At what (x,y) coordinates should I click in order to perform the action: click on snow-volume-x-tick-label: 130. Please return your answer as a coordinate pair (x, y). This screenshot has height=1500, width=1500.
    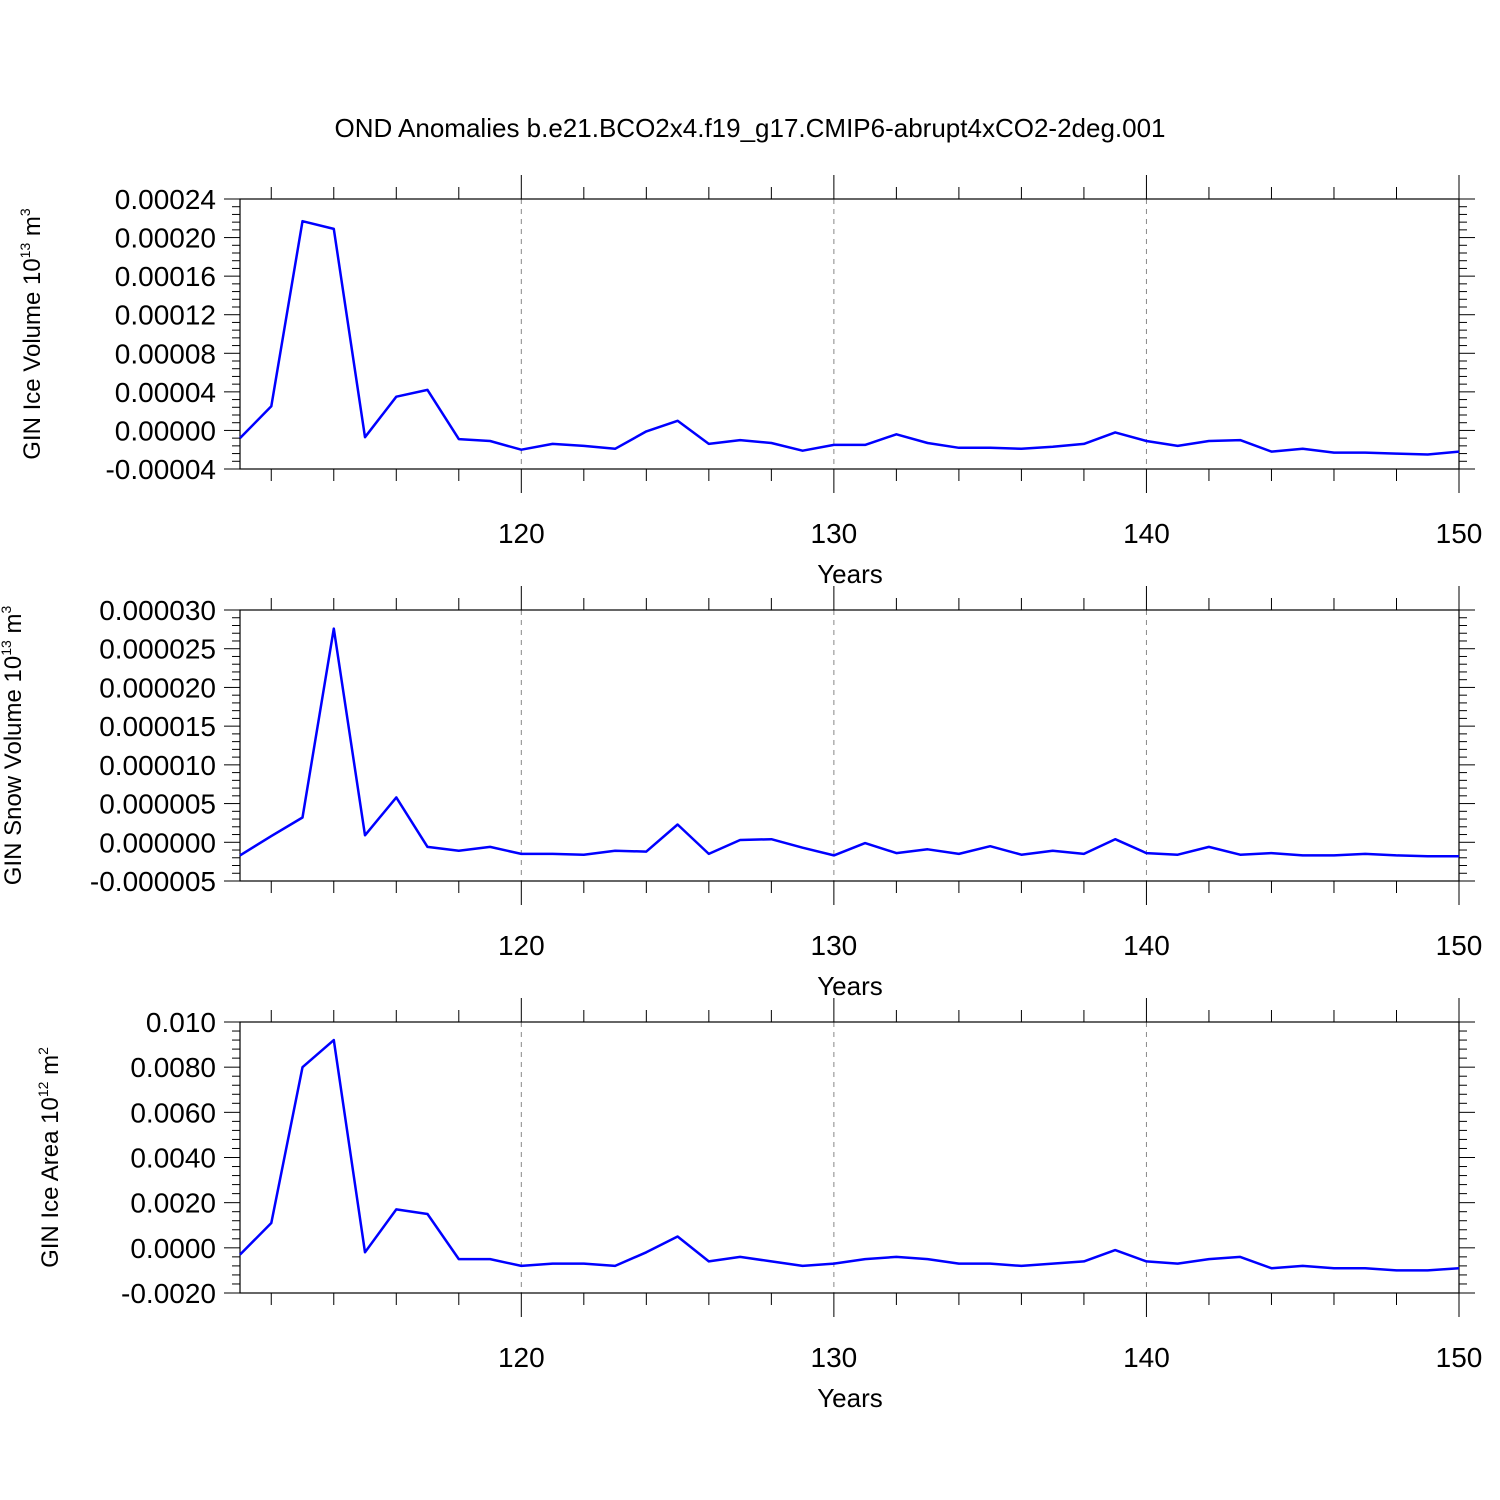
    Looking at the image, I should click on (834, 945).